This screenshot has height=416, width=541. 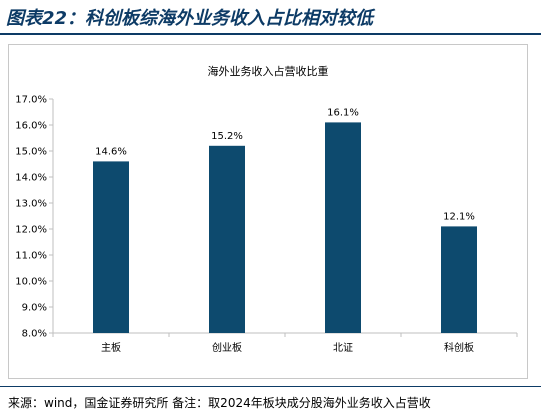 I want to click on y-tick-label: 12.0%, so click(x=31, y=230).